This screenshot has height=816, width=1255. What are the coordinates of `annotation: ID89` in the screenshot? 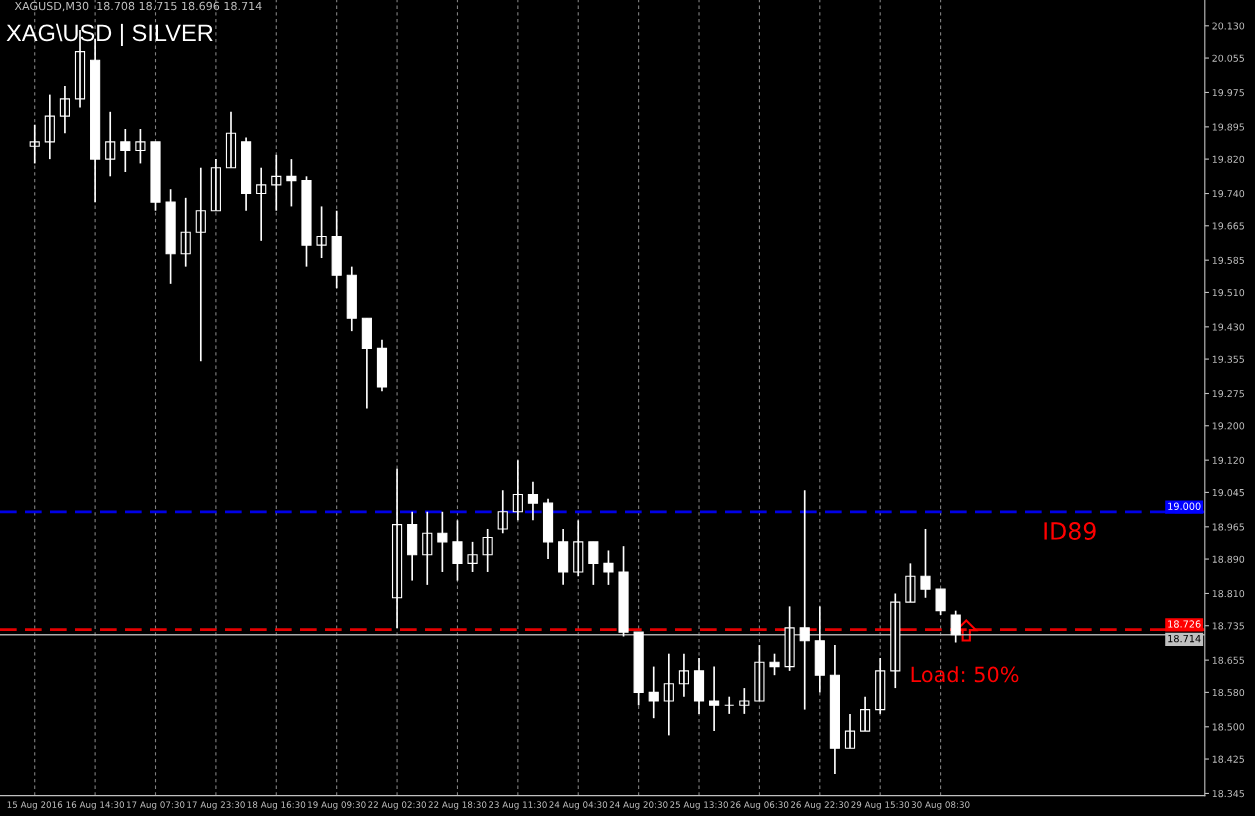 It's located at (1070, 531).